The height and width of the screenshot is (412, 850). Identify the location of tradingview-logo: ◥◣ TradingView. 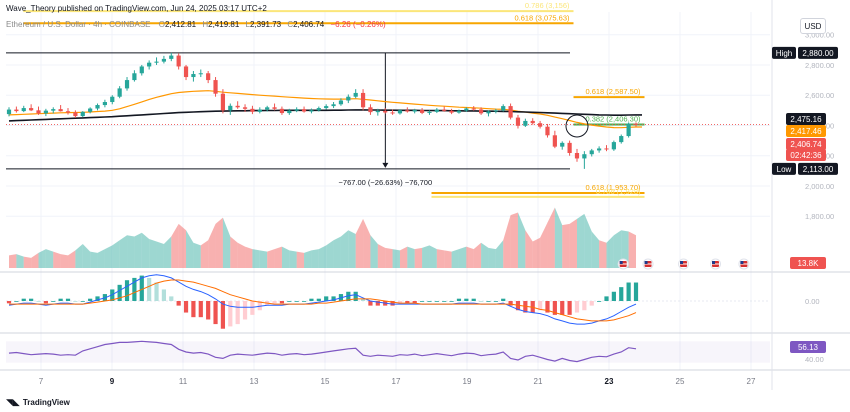
(38, 402).